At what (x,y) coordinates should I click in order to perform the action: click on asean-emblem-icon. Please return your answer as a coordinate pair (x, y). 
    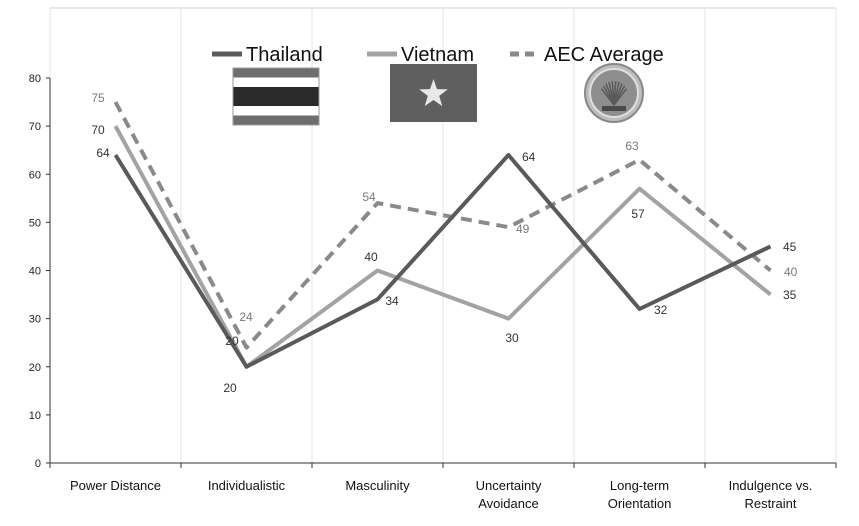
    Looking at the image, I should click on (614, 93).